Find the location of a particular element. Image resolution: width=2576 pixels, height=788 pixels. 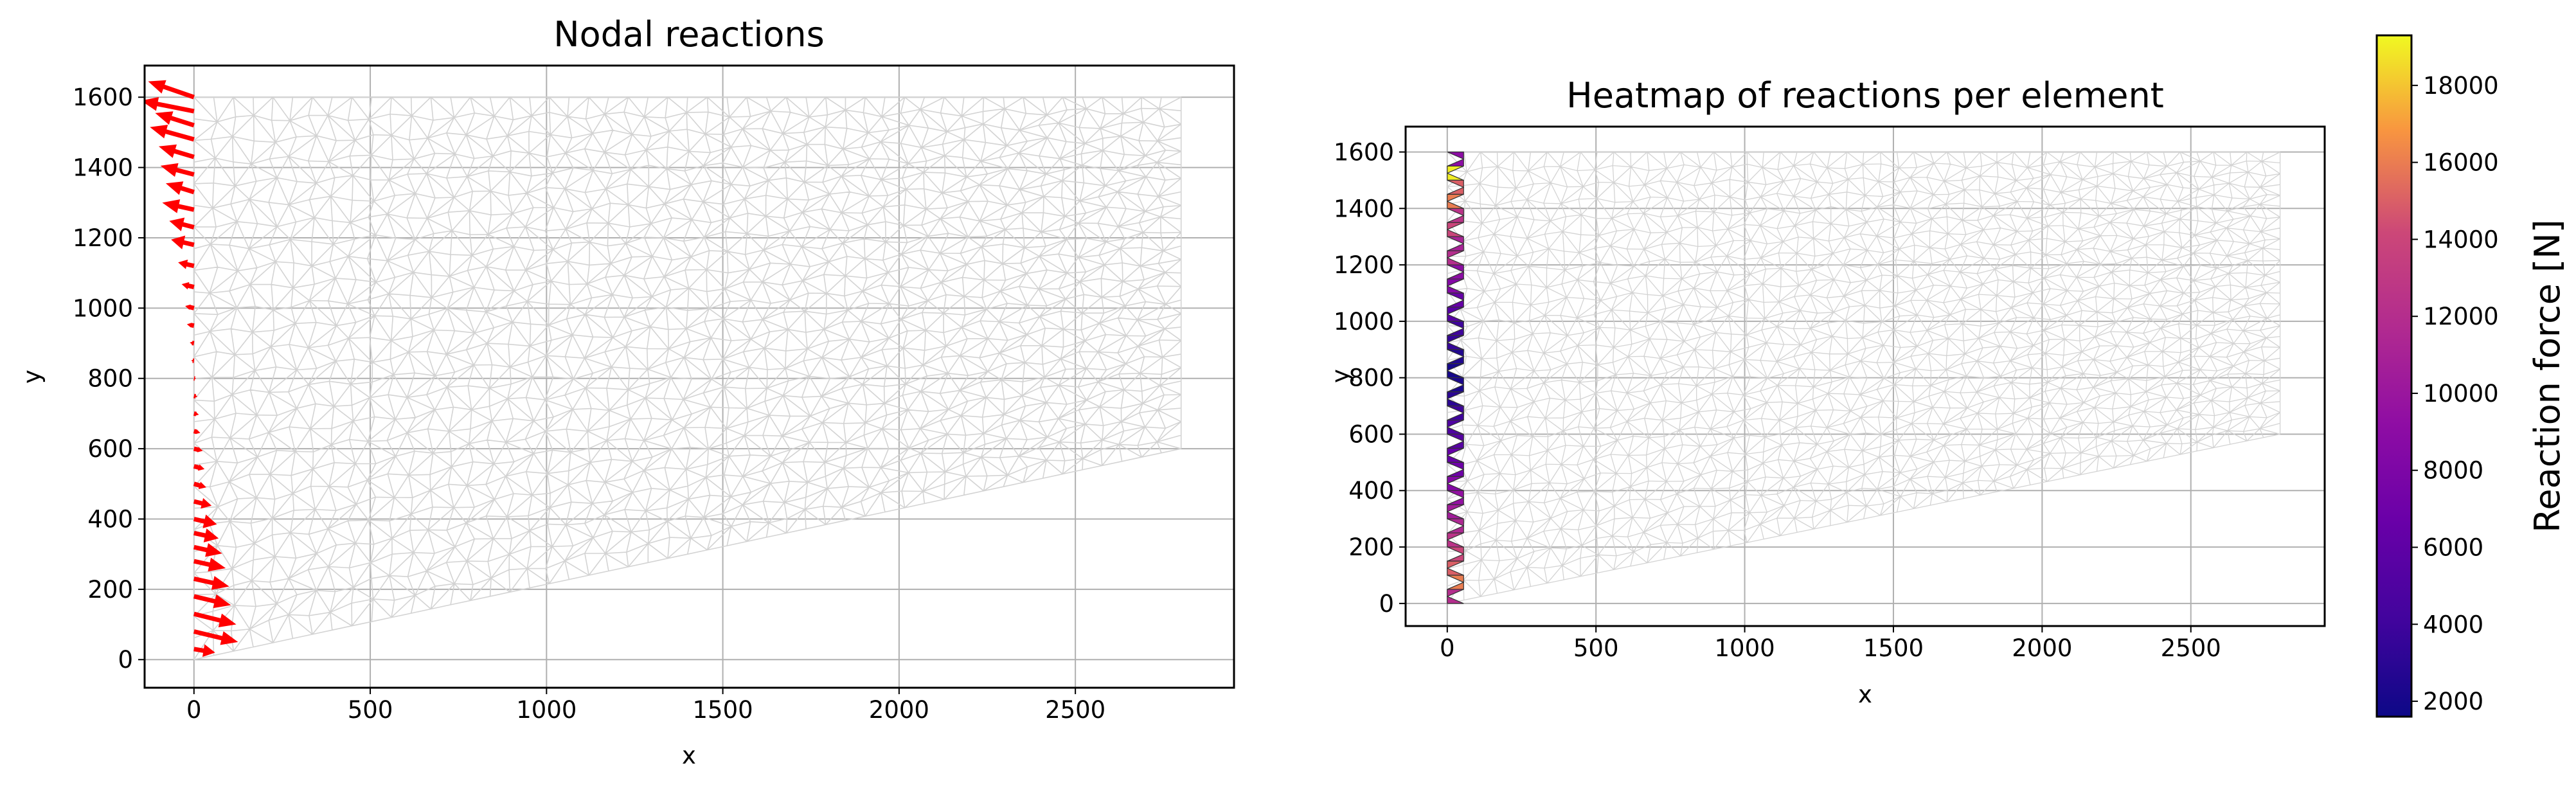

colorbar-gradient is located at coordinates (2394, 376).